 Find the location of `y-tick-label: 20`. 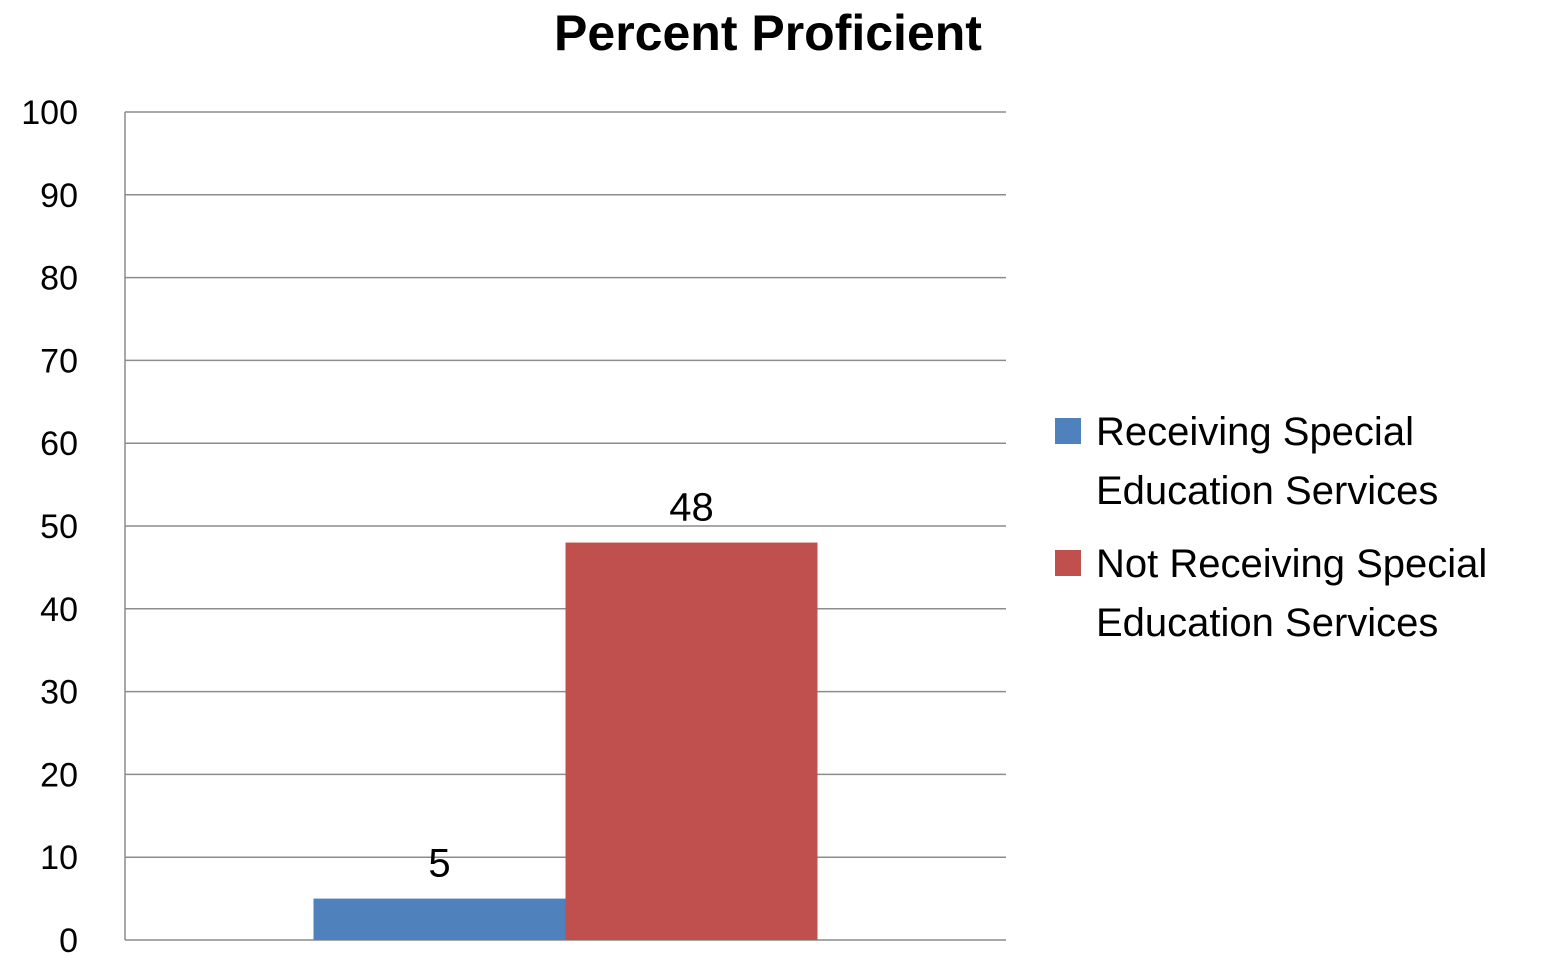

y-tick-label: 20 is located at coordinates (59, 775).